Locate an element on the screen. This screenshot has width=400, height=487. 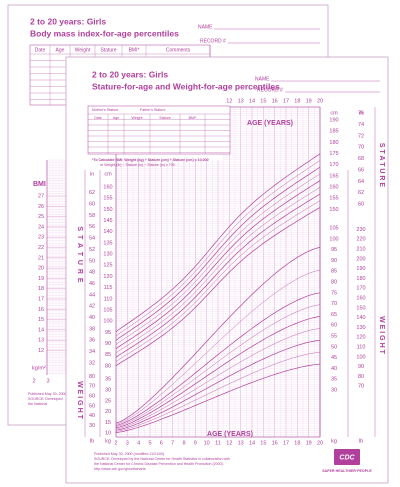
bottom-age: 3 is located at coordinates (127, 443).